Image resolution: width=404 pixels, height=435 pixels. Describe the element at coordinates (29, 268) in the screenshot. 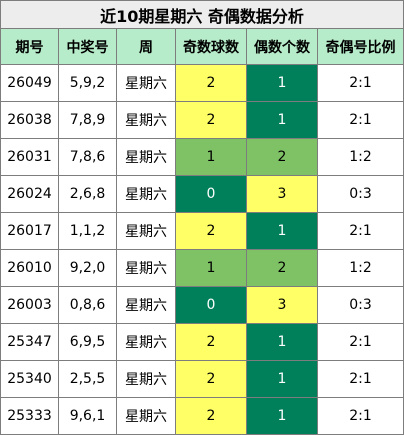

I see `cell-issue: 26010` at that location.